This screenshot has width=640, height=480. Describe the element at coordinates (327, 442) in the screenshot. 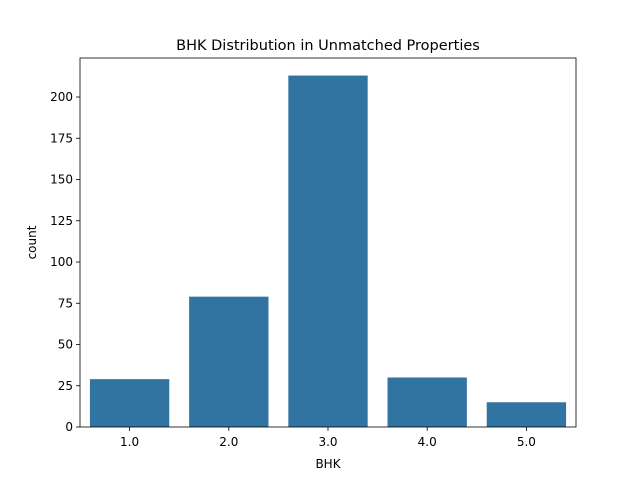

I see `x-tick-label: 3.0` at that location.